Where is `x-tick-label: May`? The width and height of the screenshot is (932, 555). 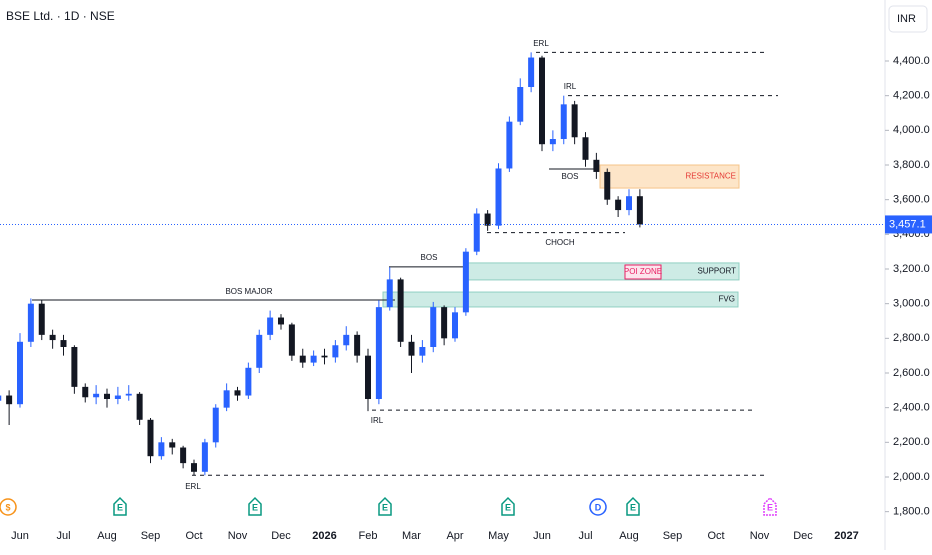 x-tick-label: May is located at coordinates (498, 536).